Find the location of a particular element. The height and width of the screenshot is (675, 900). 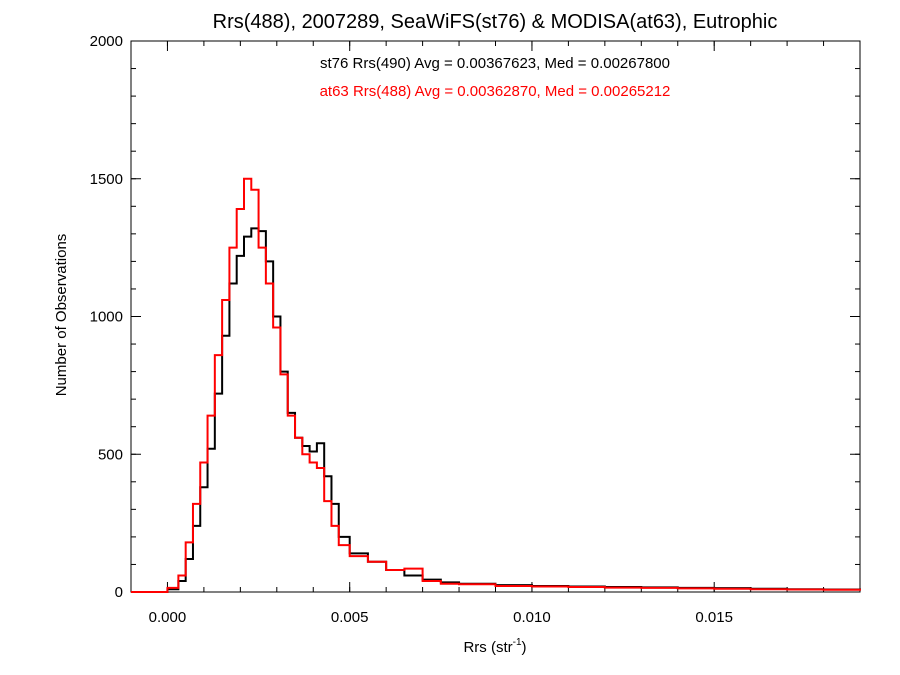

x-axis-label-close: ) is located at coordinates (524, 647).